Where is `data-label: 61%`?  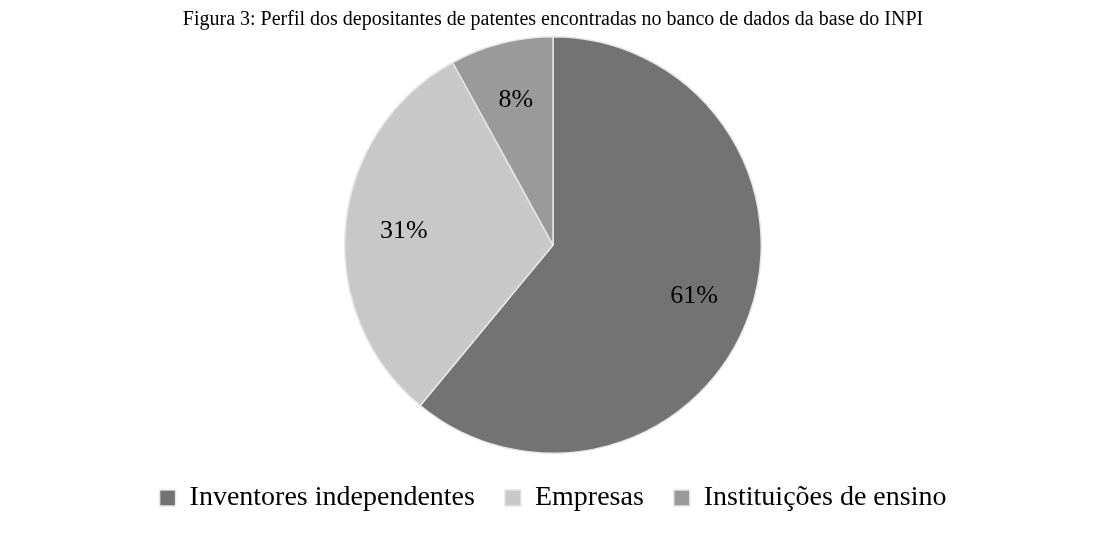
data-label: 61% is located at coordinates (694, 294).